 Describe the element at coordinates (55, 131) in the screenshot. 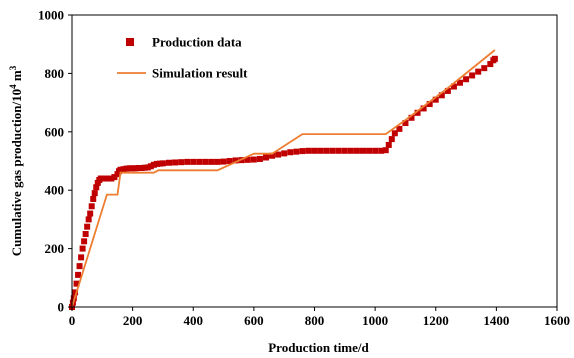

I see `y-tick-label: 600` at that location.